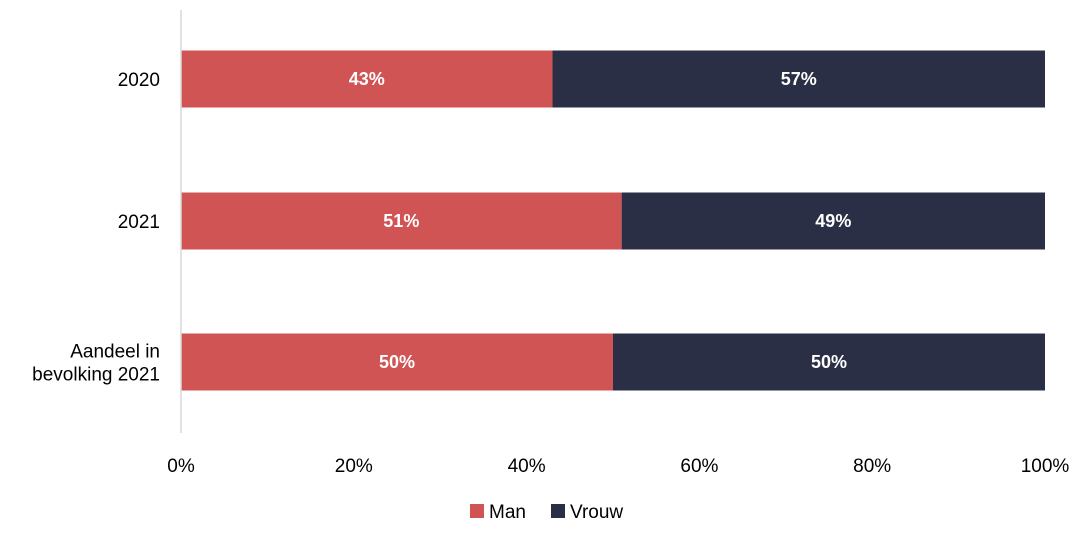  I want to click on data-label-man-2: 50%, so click(397, 362).